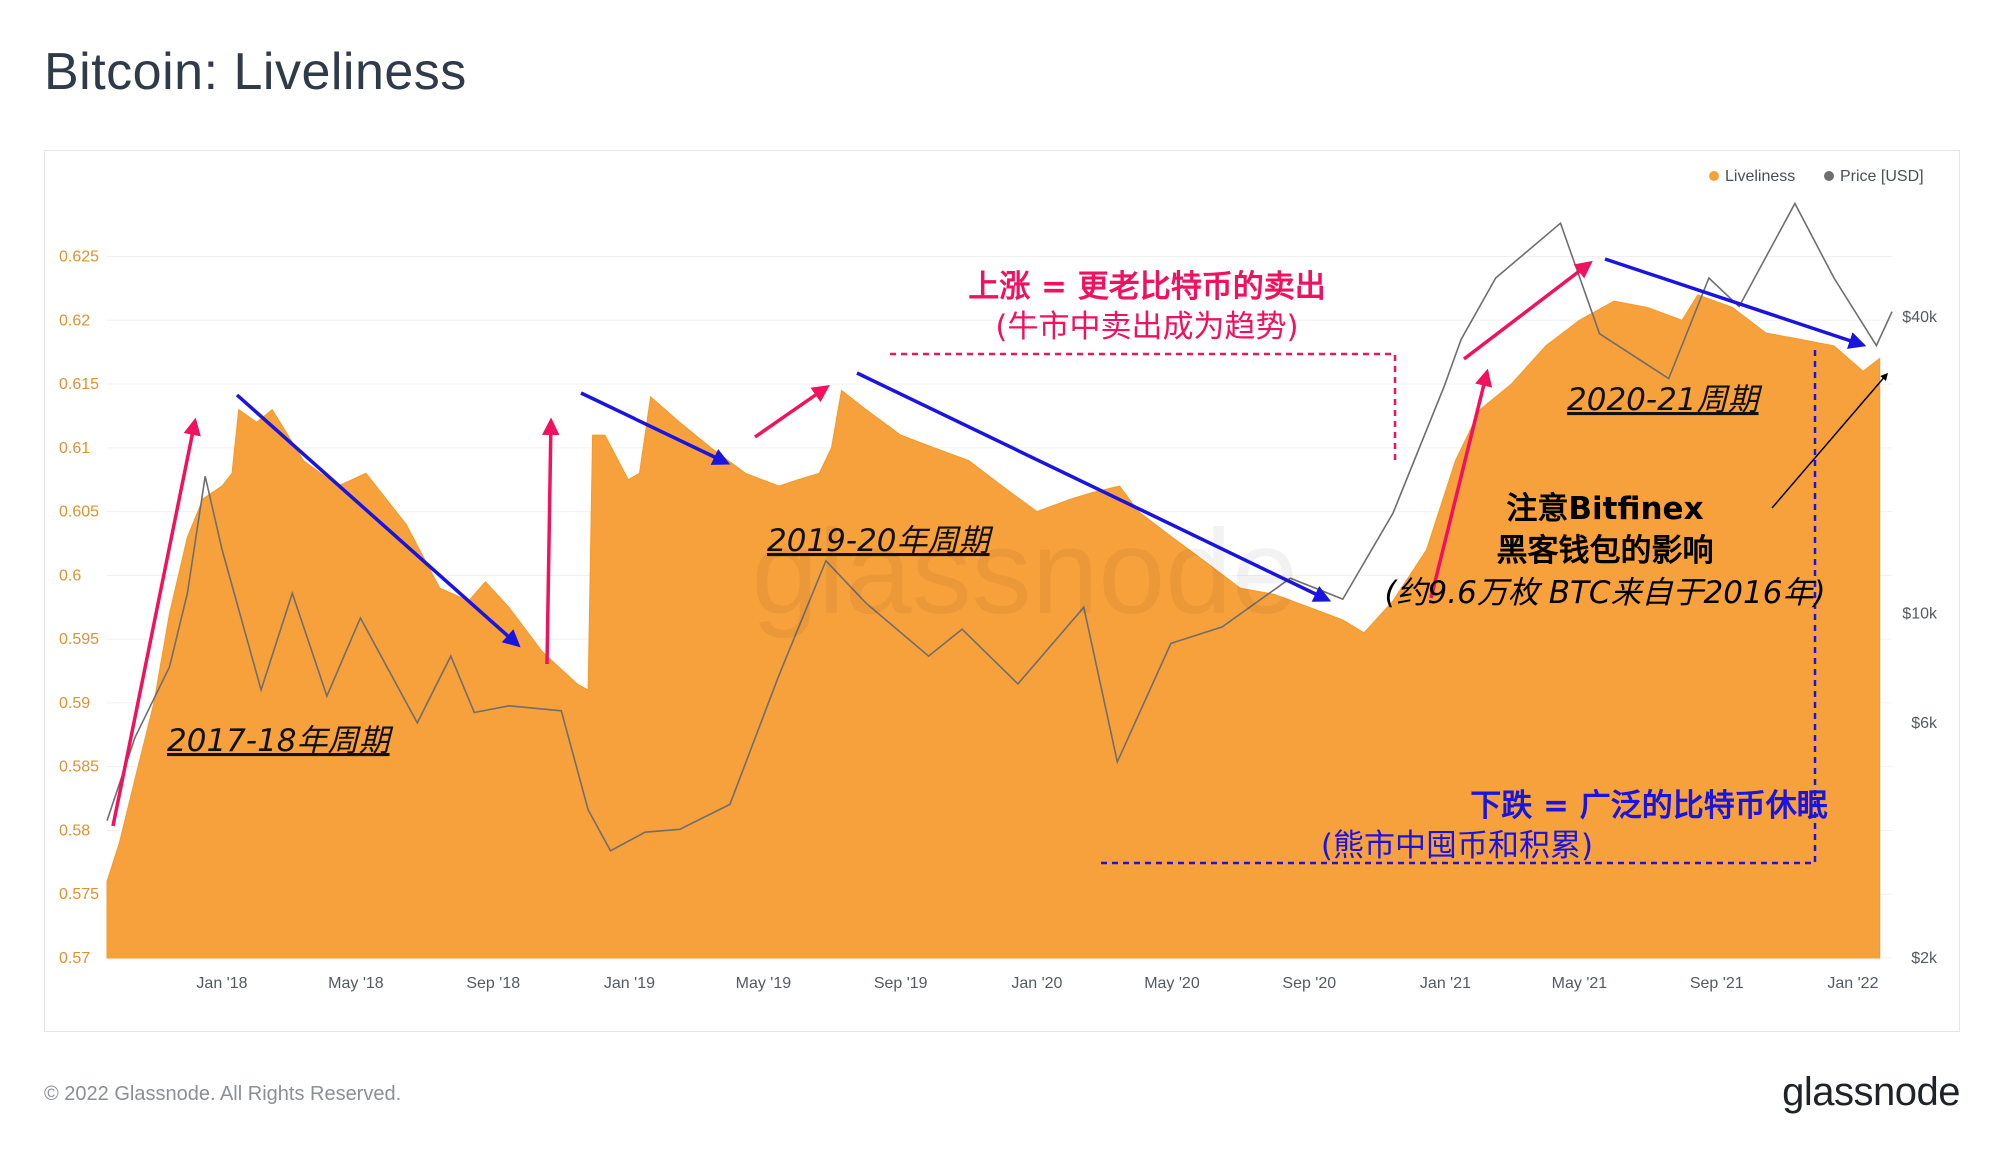  Describe the element at coordinates (74, 830) in the screenshot. I see `y-left-tick-label: 0.58` at that location.